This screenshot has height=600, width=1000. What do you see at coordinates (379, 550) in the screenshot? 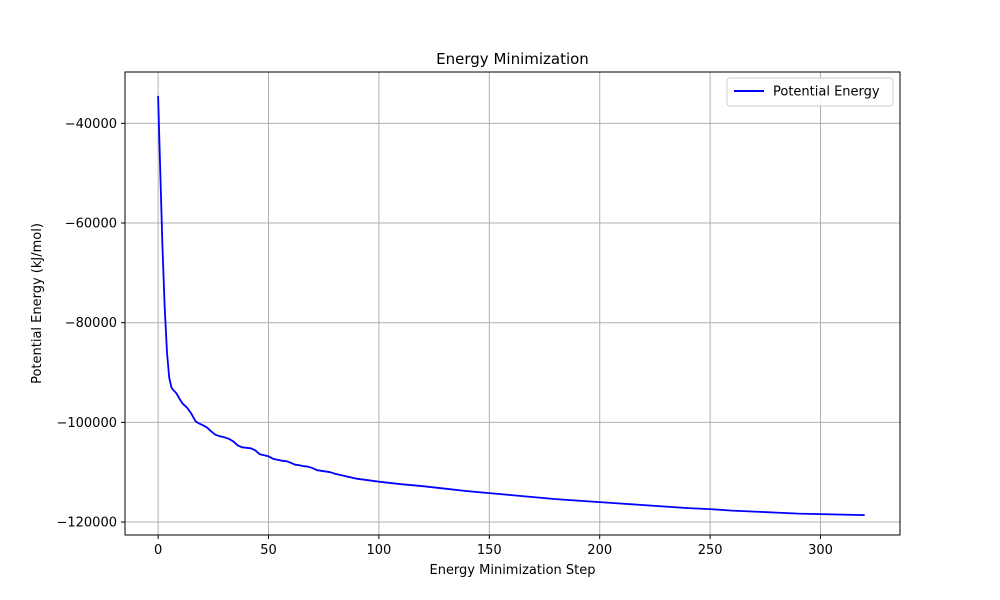
I see `x-tick-label: 100` at bounding box center [379, 550].